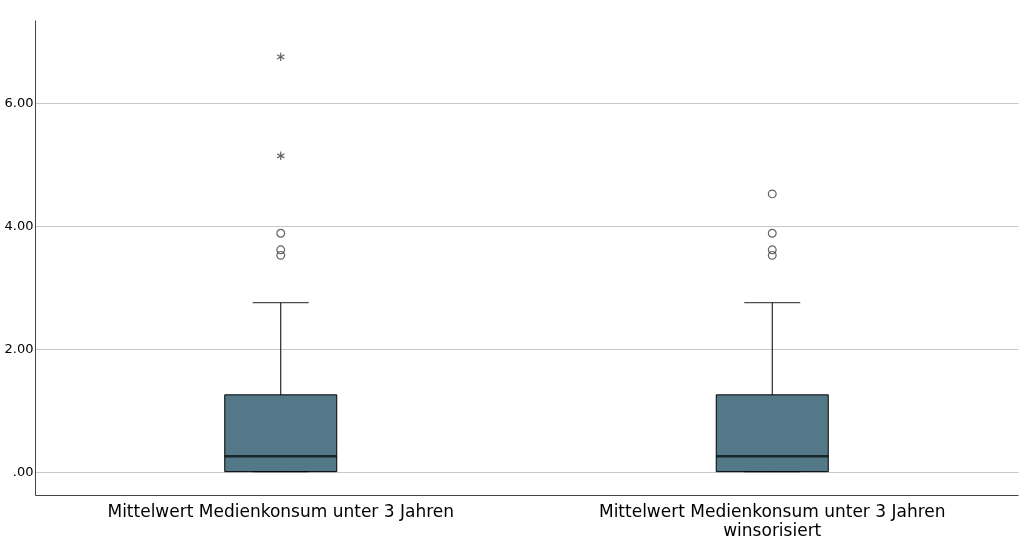  What do you see at coordinates (281, 510) in the screenshot?
I see `x-tick-label: Mittelwert Medienkonsum unter 3 Jahren` at bounding box center [281, 510].